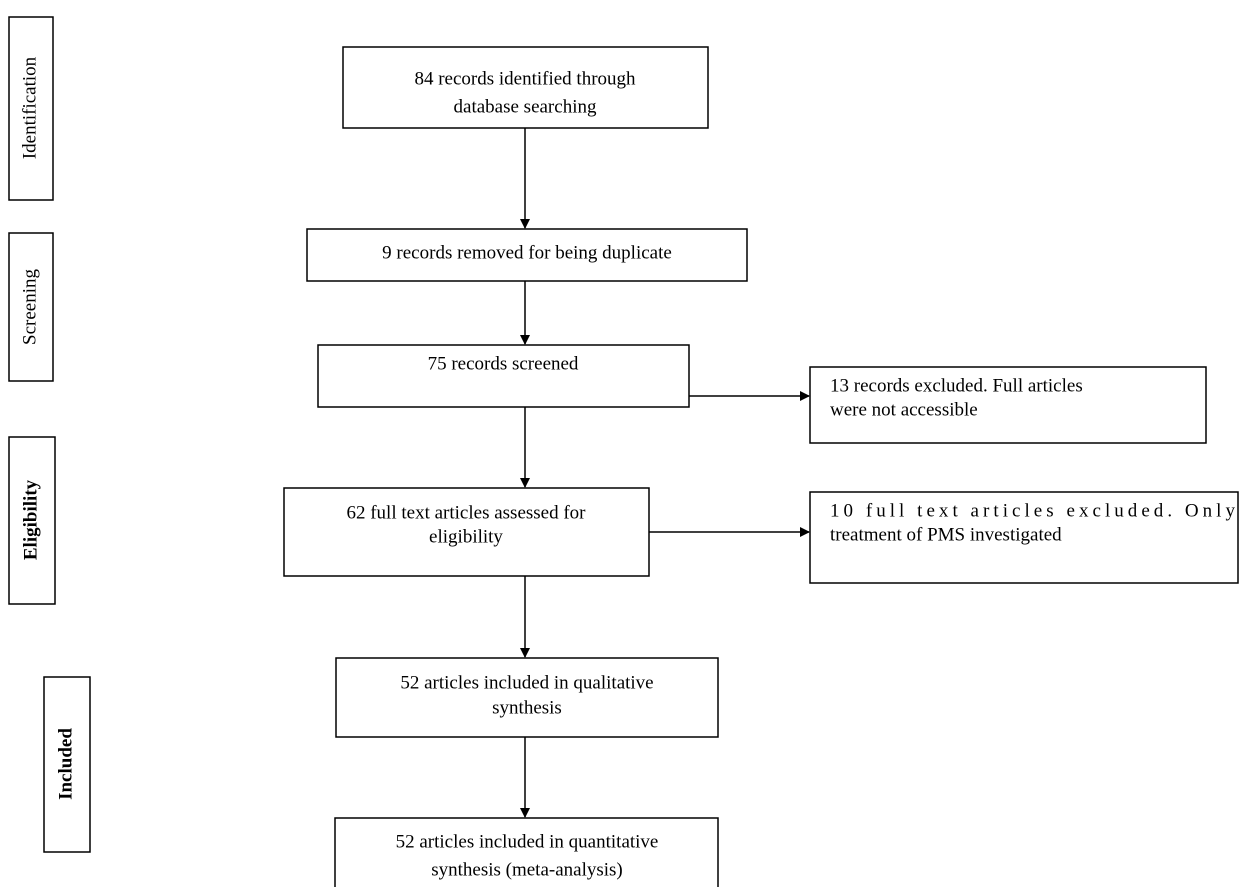  What do you see at coordinates (527, 252) in the screenshot?
I see `node-text: 9 records removed for being duplicate` at bounding box center [527, 252].